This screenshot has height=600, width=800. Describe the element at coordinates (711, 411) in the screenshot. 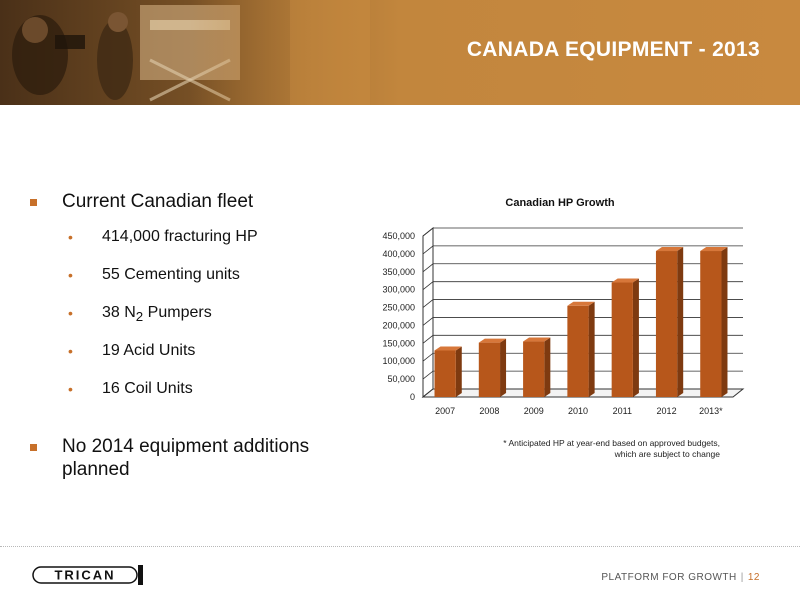

I see `x-tick-label: 2013*` at that location.